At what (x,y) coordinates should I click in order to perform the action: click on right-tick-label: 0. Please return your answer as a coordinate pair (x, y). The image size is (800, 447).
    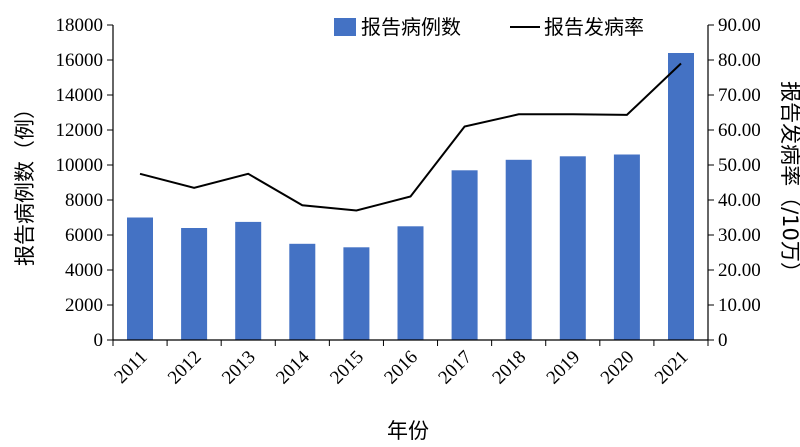
    Looking at the image, I should click on (723, 340).